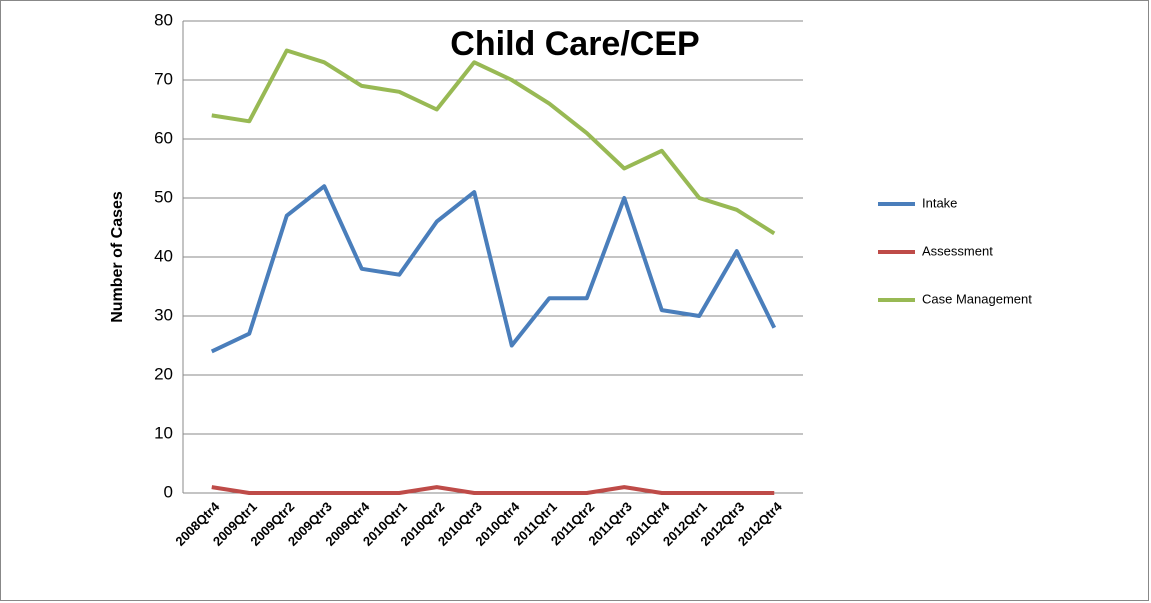 The width and height of the screenshot is (1151, 603). Describe the element at coordinates (939, 202) in the screenshot. I see `legend-label: Intake` at that location.